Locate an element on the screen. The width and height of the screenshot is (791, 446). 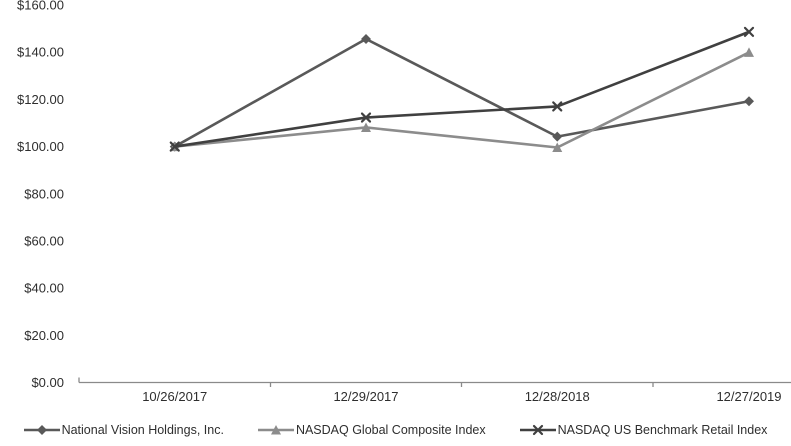
legend-x-icon is located at coordinates (537, 430).